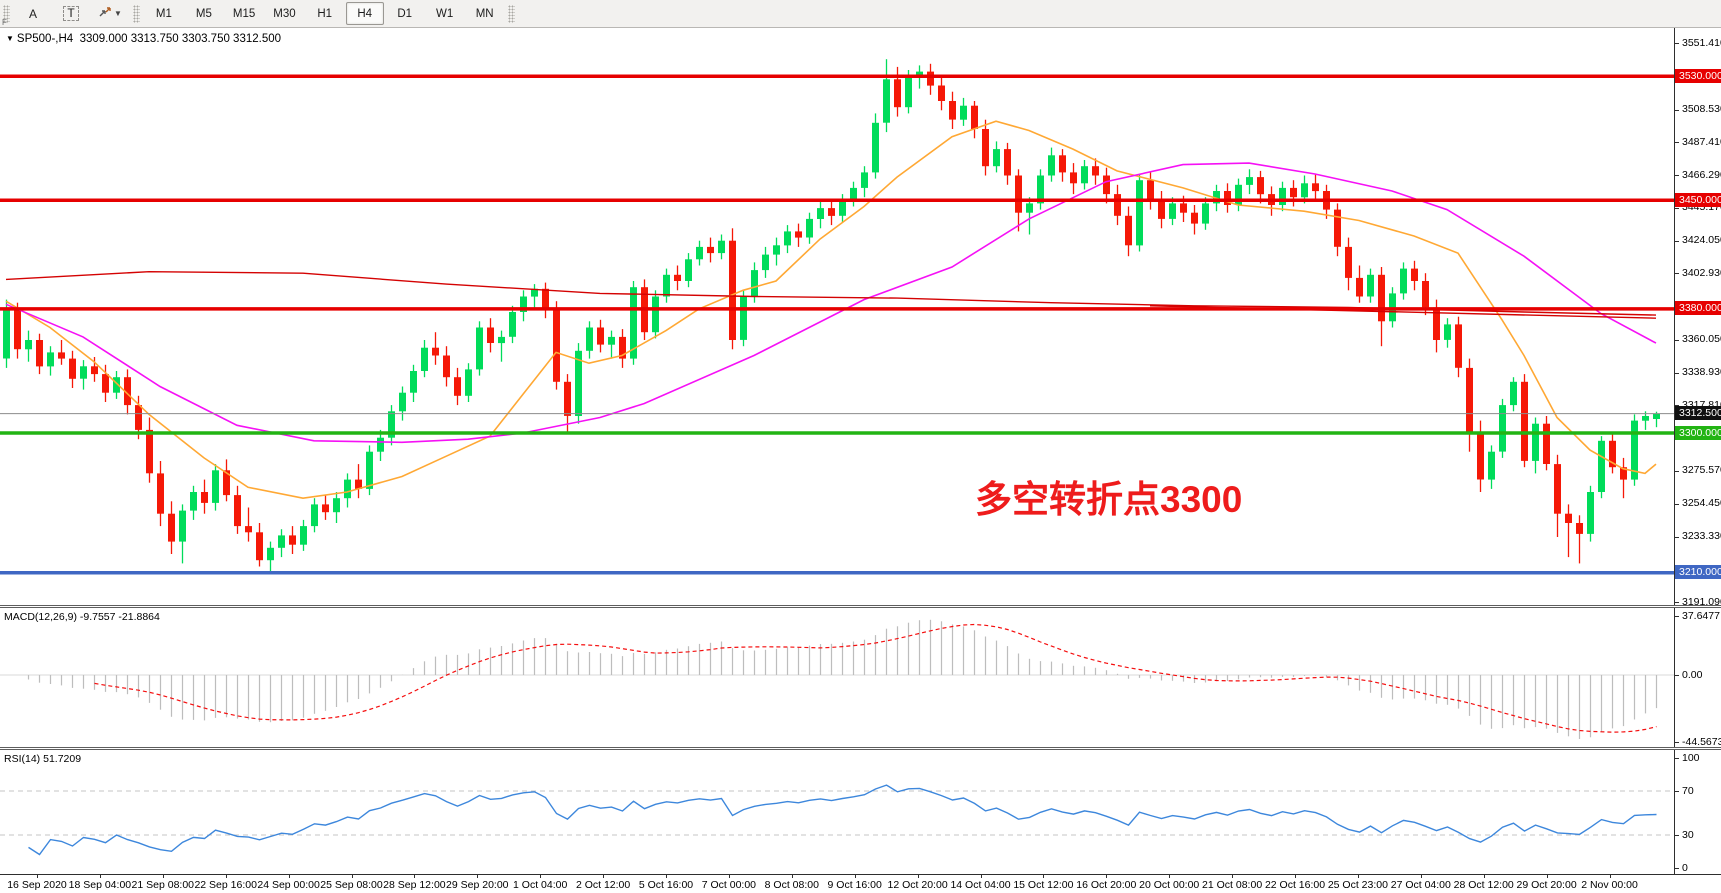  I want to click on time-label: 9 Oct 16:00, so click(854, 885).